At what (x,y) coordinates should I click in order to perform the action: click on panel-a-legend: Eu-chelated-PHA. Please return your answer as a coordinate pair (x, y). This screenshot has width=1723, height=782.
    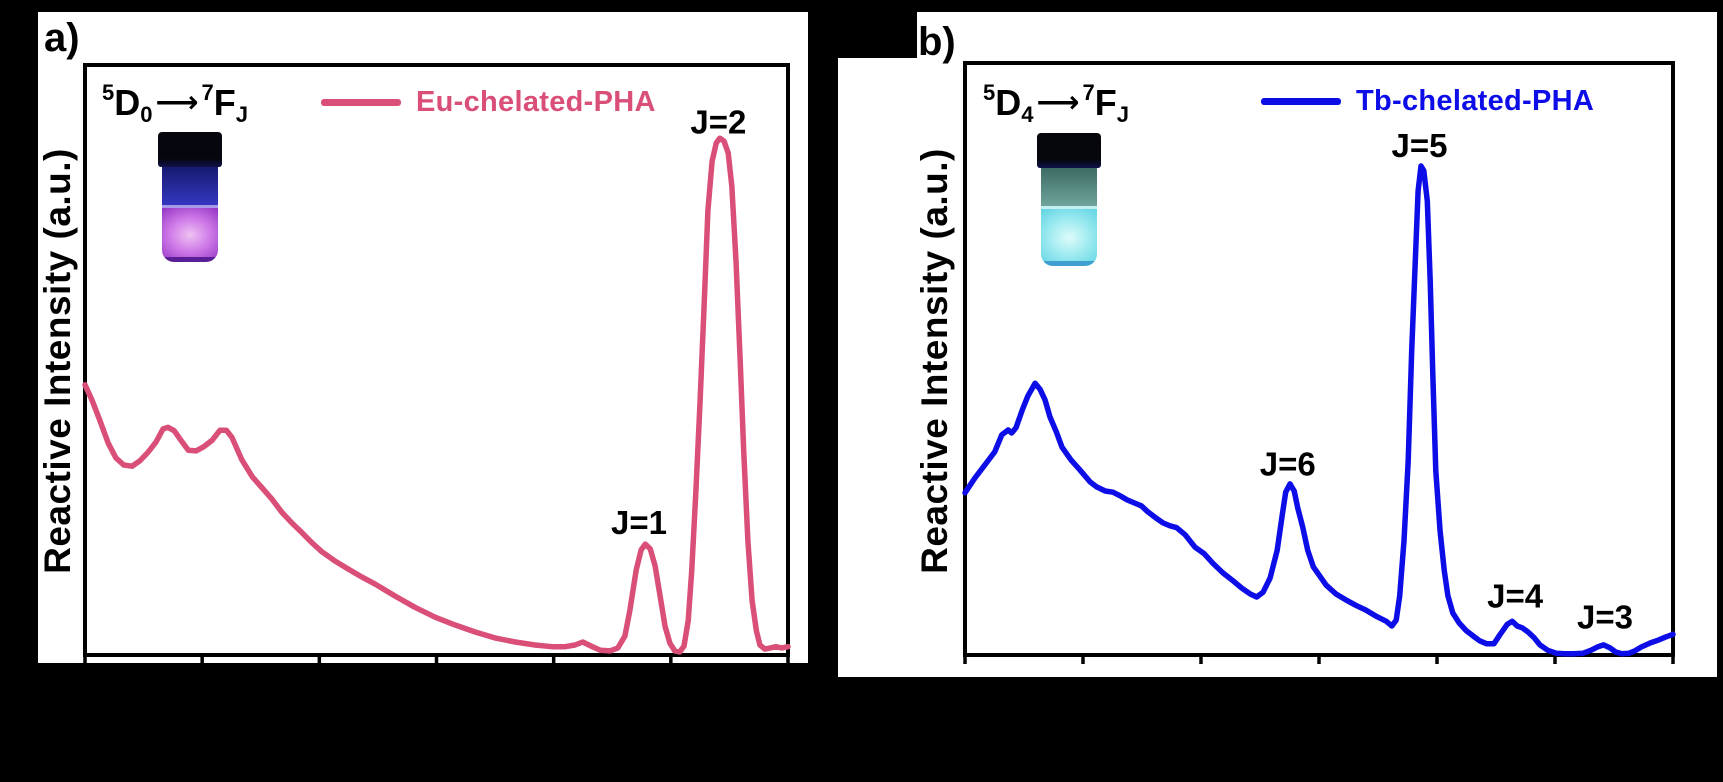
    Looking at the image, I should click on (488, 102).